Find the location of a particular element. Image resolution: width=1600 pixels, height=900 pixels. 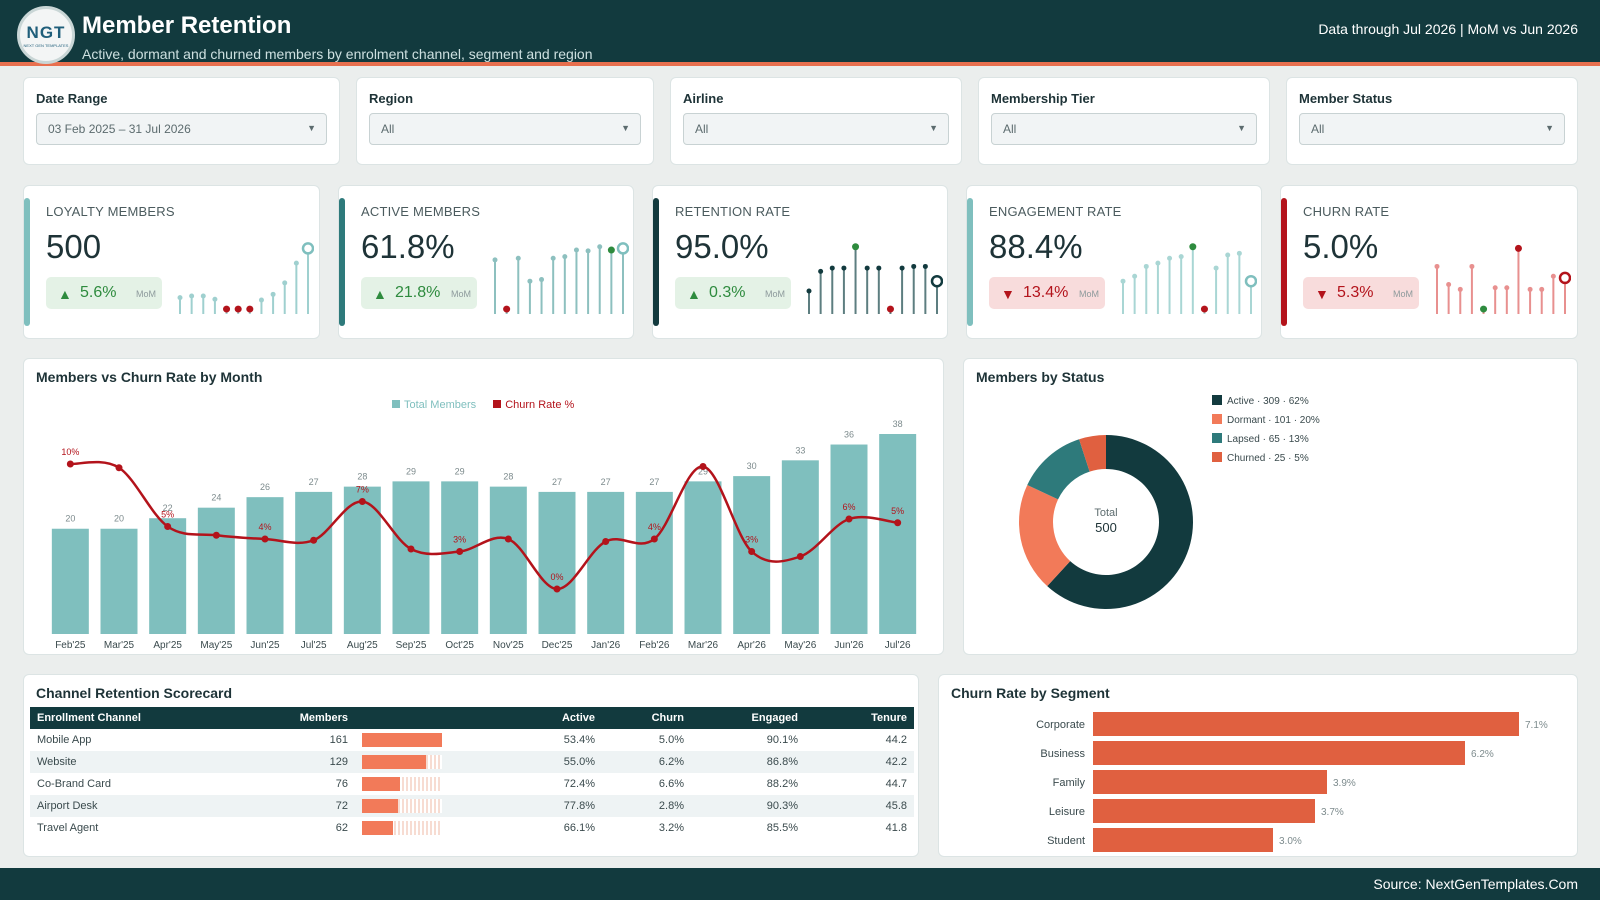

airline-select: All ▼ is located at coordinates (816, 129).